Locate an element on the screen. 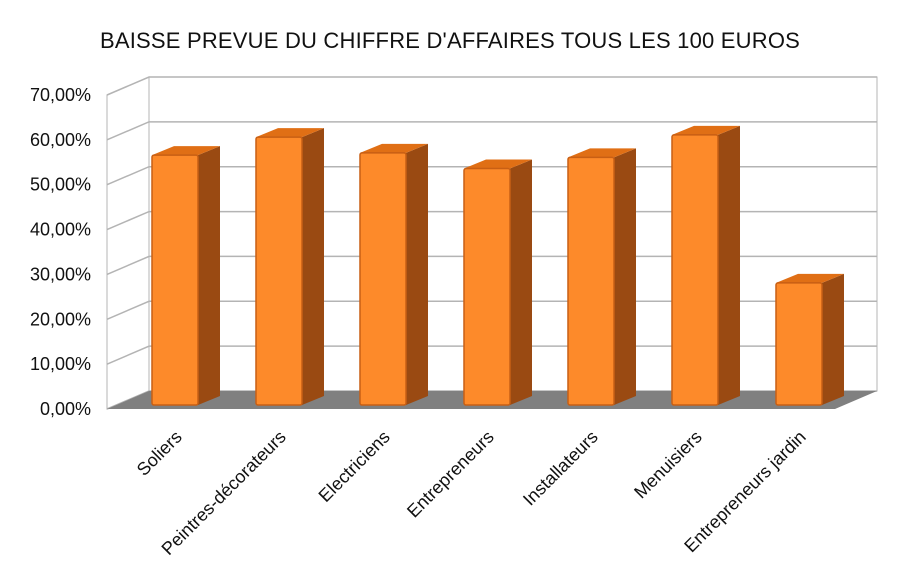  y-tick-label: 20,00% is located at coordinates (60, 319).